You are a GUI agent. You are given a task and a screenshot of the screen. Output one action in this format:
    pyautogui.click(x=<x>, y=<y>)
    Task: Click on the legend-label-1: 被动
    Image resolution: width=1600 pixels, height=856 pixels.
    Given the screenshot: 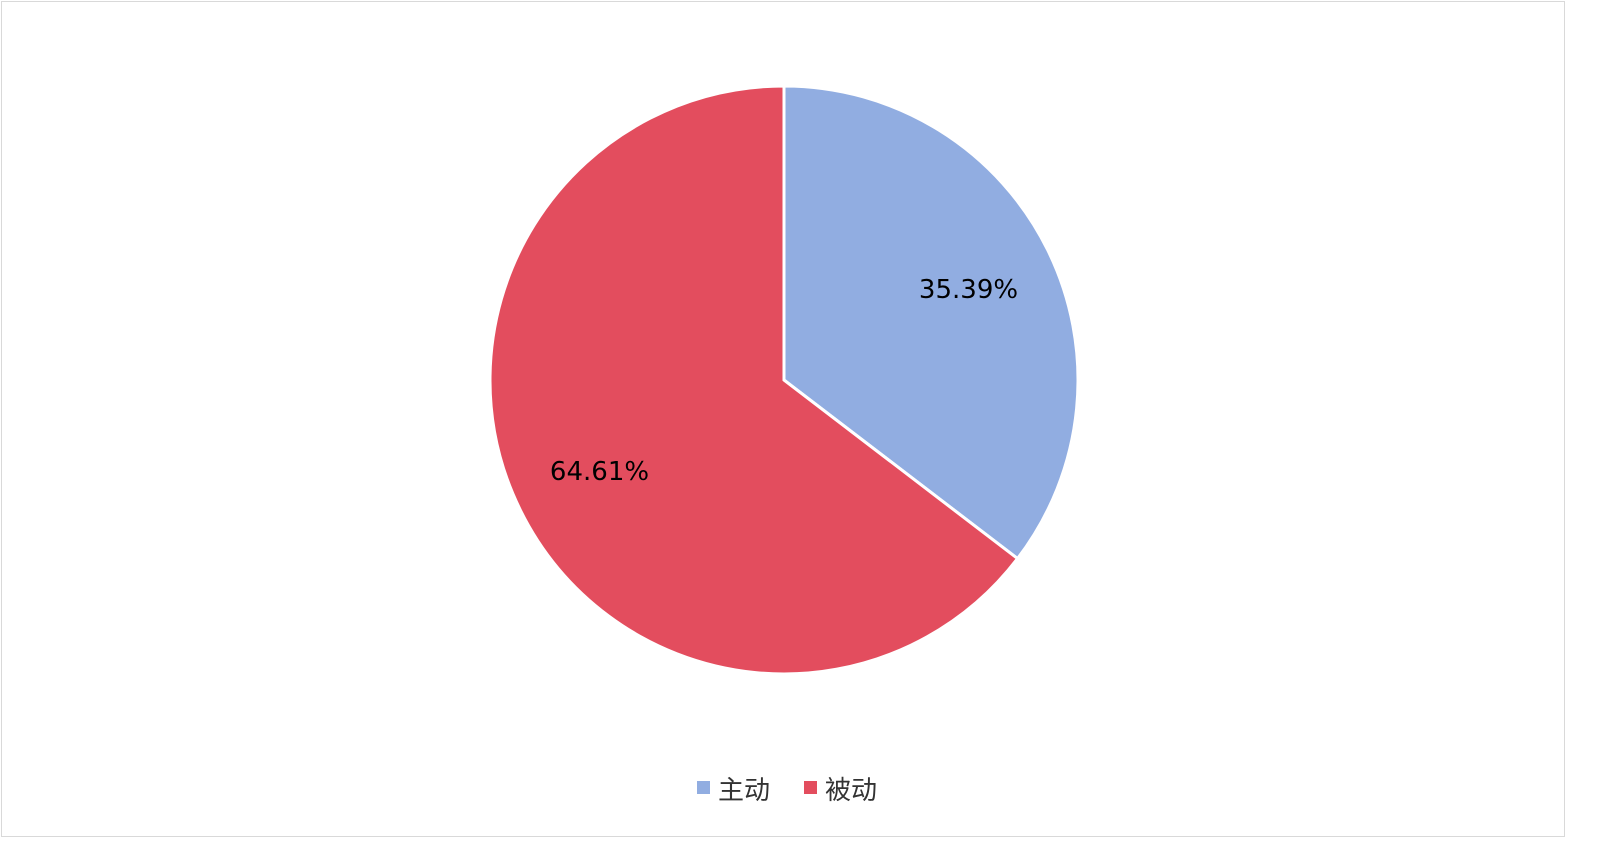 What is the action you would take?
    pyautogui.click(x=851, y=791)
    